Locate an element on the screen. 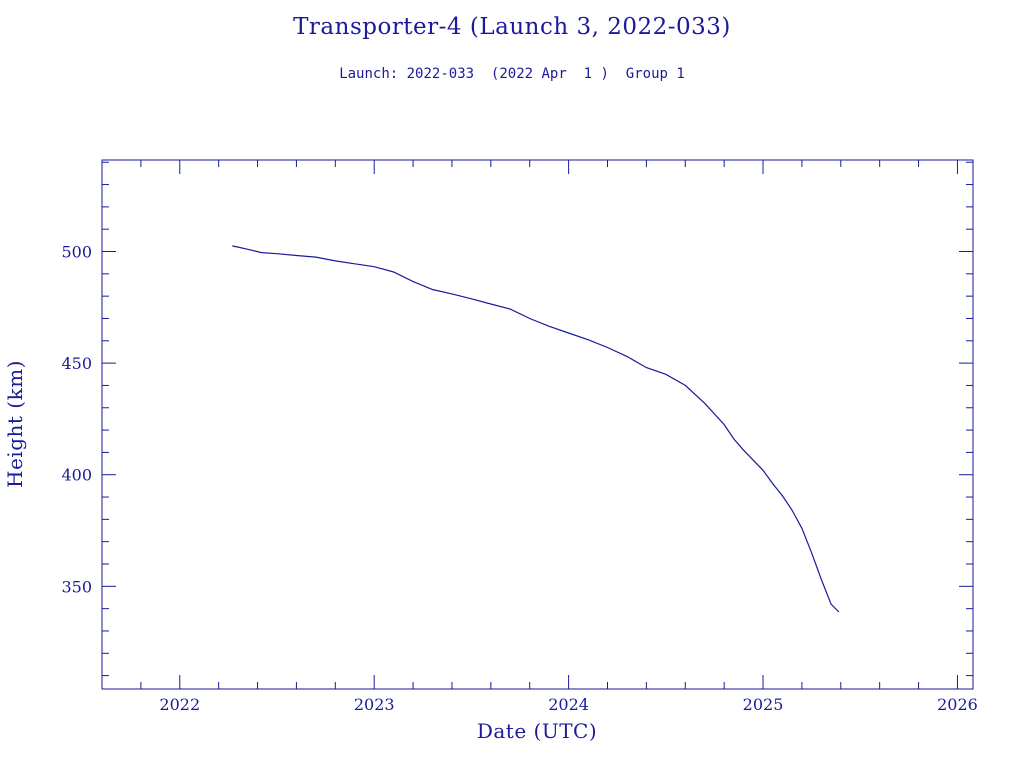 This screenshot has height=768, width=1024. y-tick-label: 450 is located at coordinates (76, 363).